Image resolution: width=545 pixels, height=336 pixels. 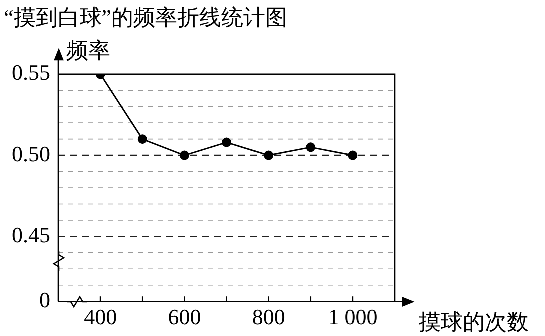 I want to click on x-tick-label: 1 000, so click(x=353, y=317).